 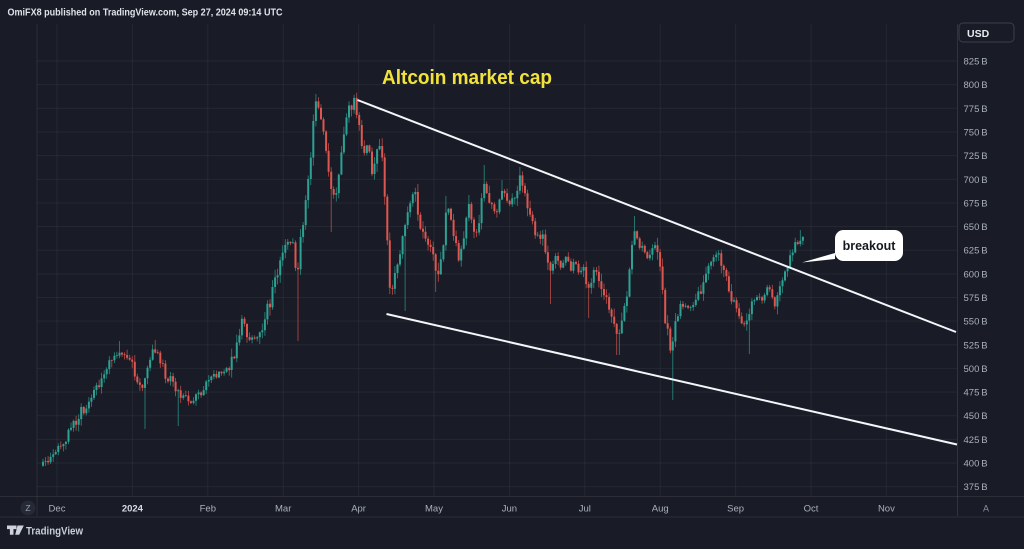 What do you see at coordinates (55, 532) in the screenshot?
I see `svg-text: TradingView` at bounding box center [55, 532].